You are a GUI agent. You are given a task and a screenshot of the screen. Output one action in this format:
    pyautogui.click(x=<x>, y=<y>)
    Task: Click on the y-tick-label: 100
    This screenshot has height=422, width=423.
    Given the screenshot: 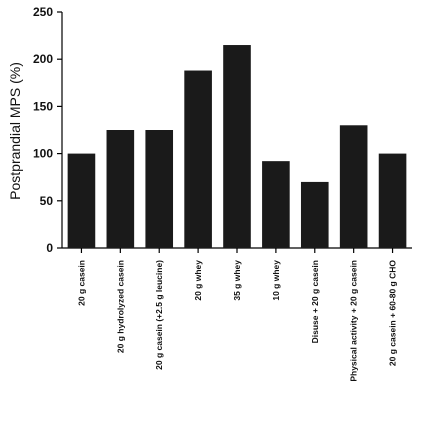 What is the action you would take?
    pyautogui.click(x=43, y=154)
    